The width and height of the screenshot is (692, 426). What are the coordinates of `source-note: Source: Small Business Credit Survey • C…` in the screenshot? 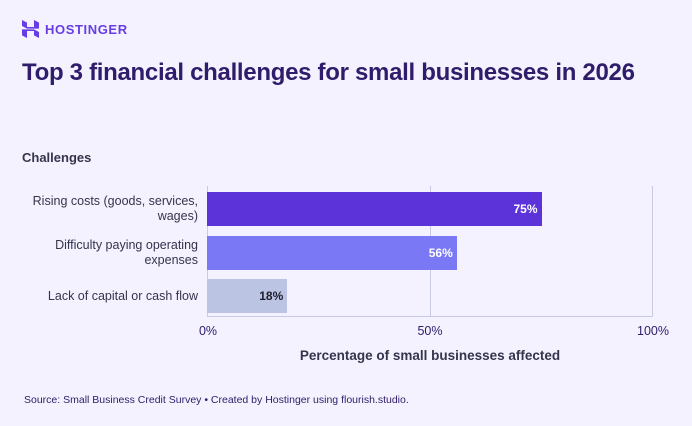 It's located at (216, 400).